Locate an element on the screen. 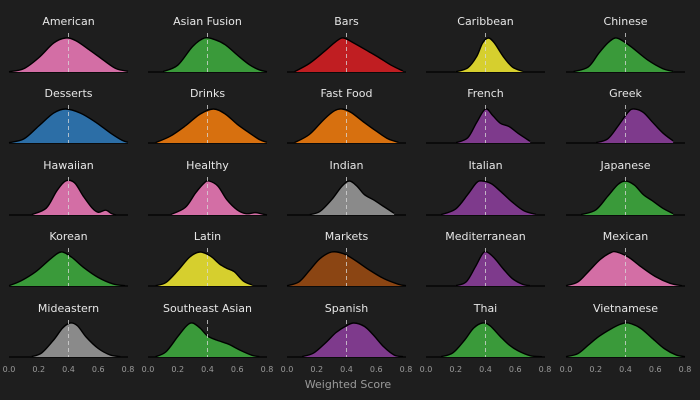 Image resolution: width=700 pixels, height=400 pixels. panel-title: Asian Fusion is located at coordinates (207, 21).